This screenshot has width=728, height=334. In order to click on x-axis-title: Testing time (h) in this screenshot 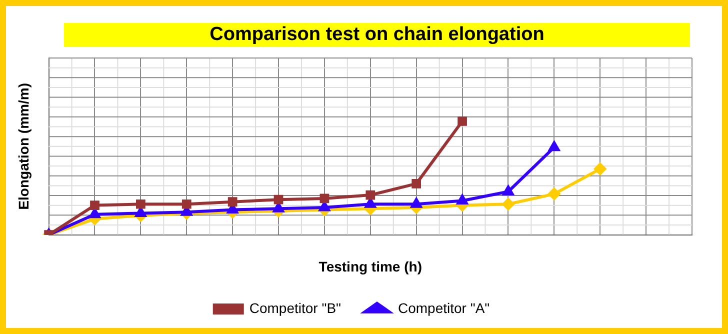, I will do `click(370, 266)`.